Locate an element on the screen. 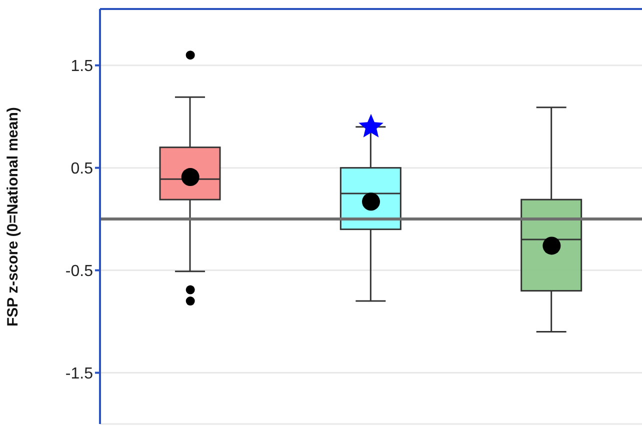  y-tick-label: -0.5 is located at coordinates (79, 271).